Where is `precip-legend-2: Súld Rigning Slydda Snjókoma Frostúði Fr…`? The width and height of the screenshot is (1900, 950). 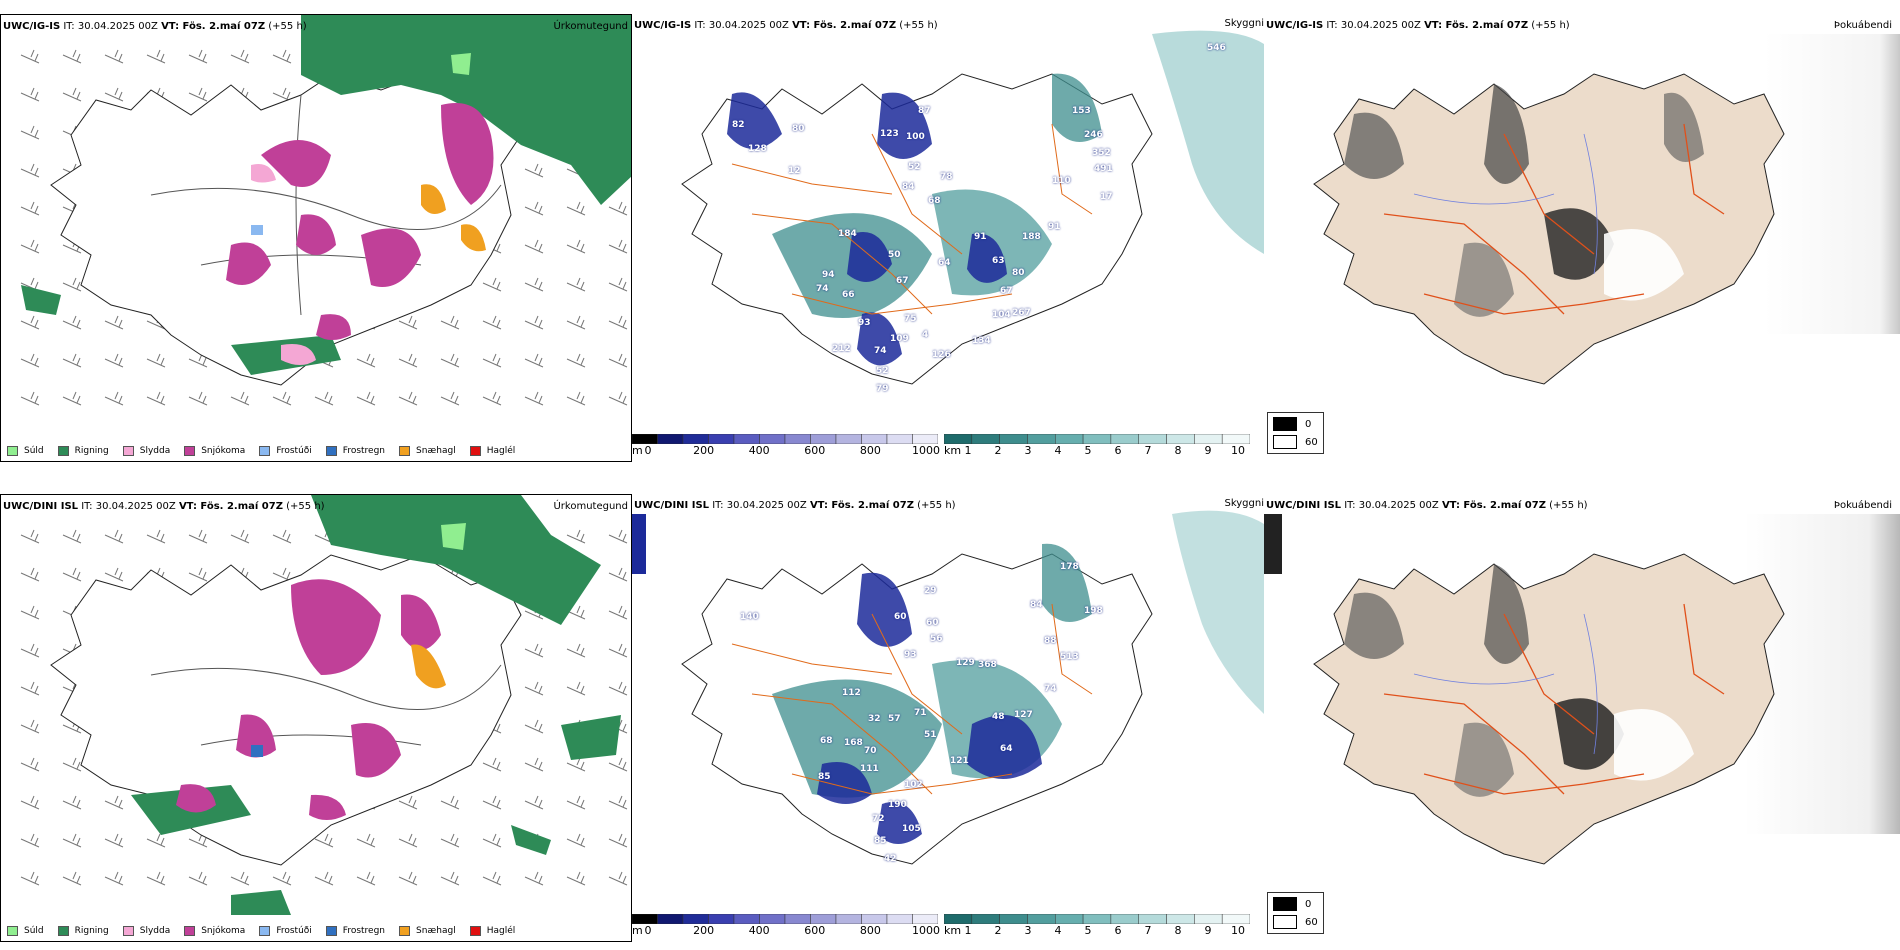
precip-legend-2: Súld Rigning Slydda Snjókoma Frostúði Fr… is located at coordinates (268, 931).